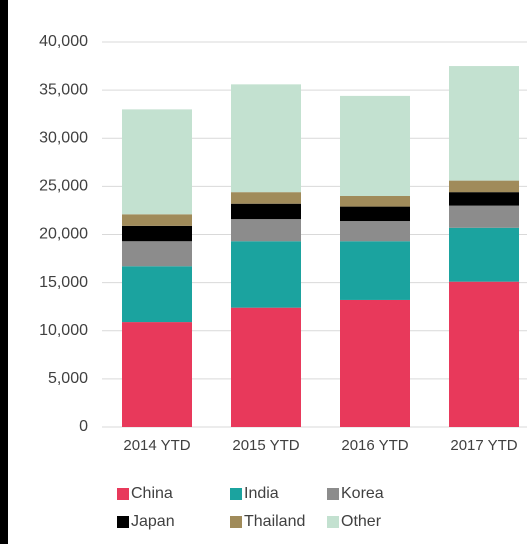 This screenshot has height=544, width=527. Describe the element at coordinates (63, 186) in the screenshot. I see `y-tick-label: 25,000` at that location.